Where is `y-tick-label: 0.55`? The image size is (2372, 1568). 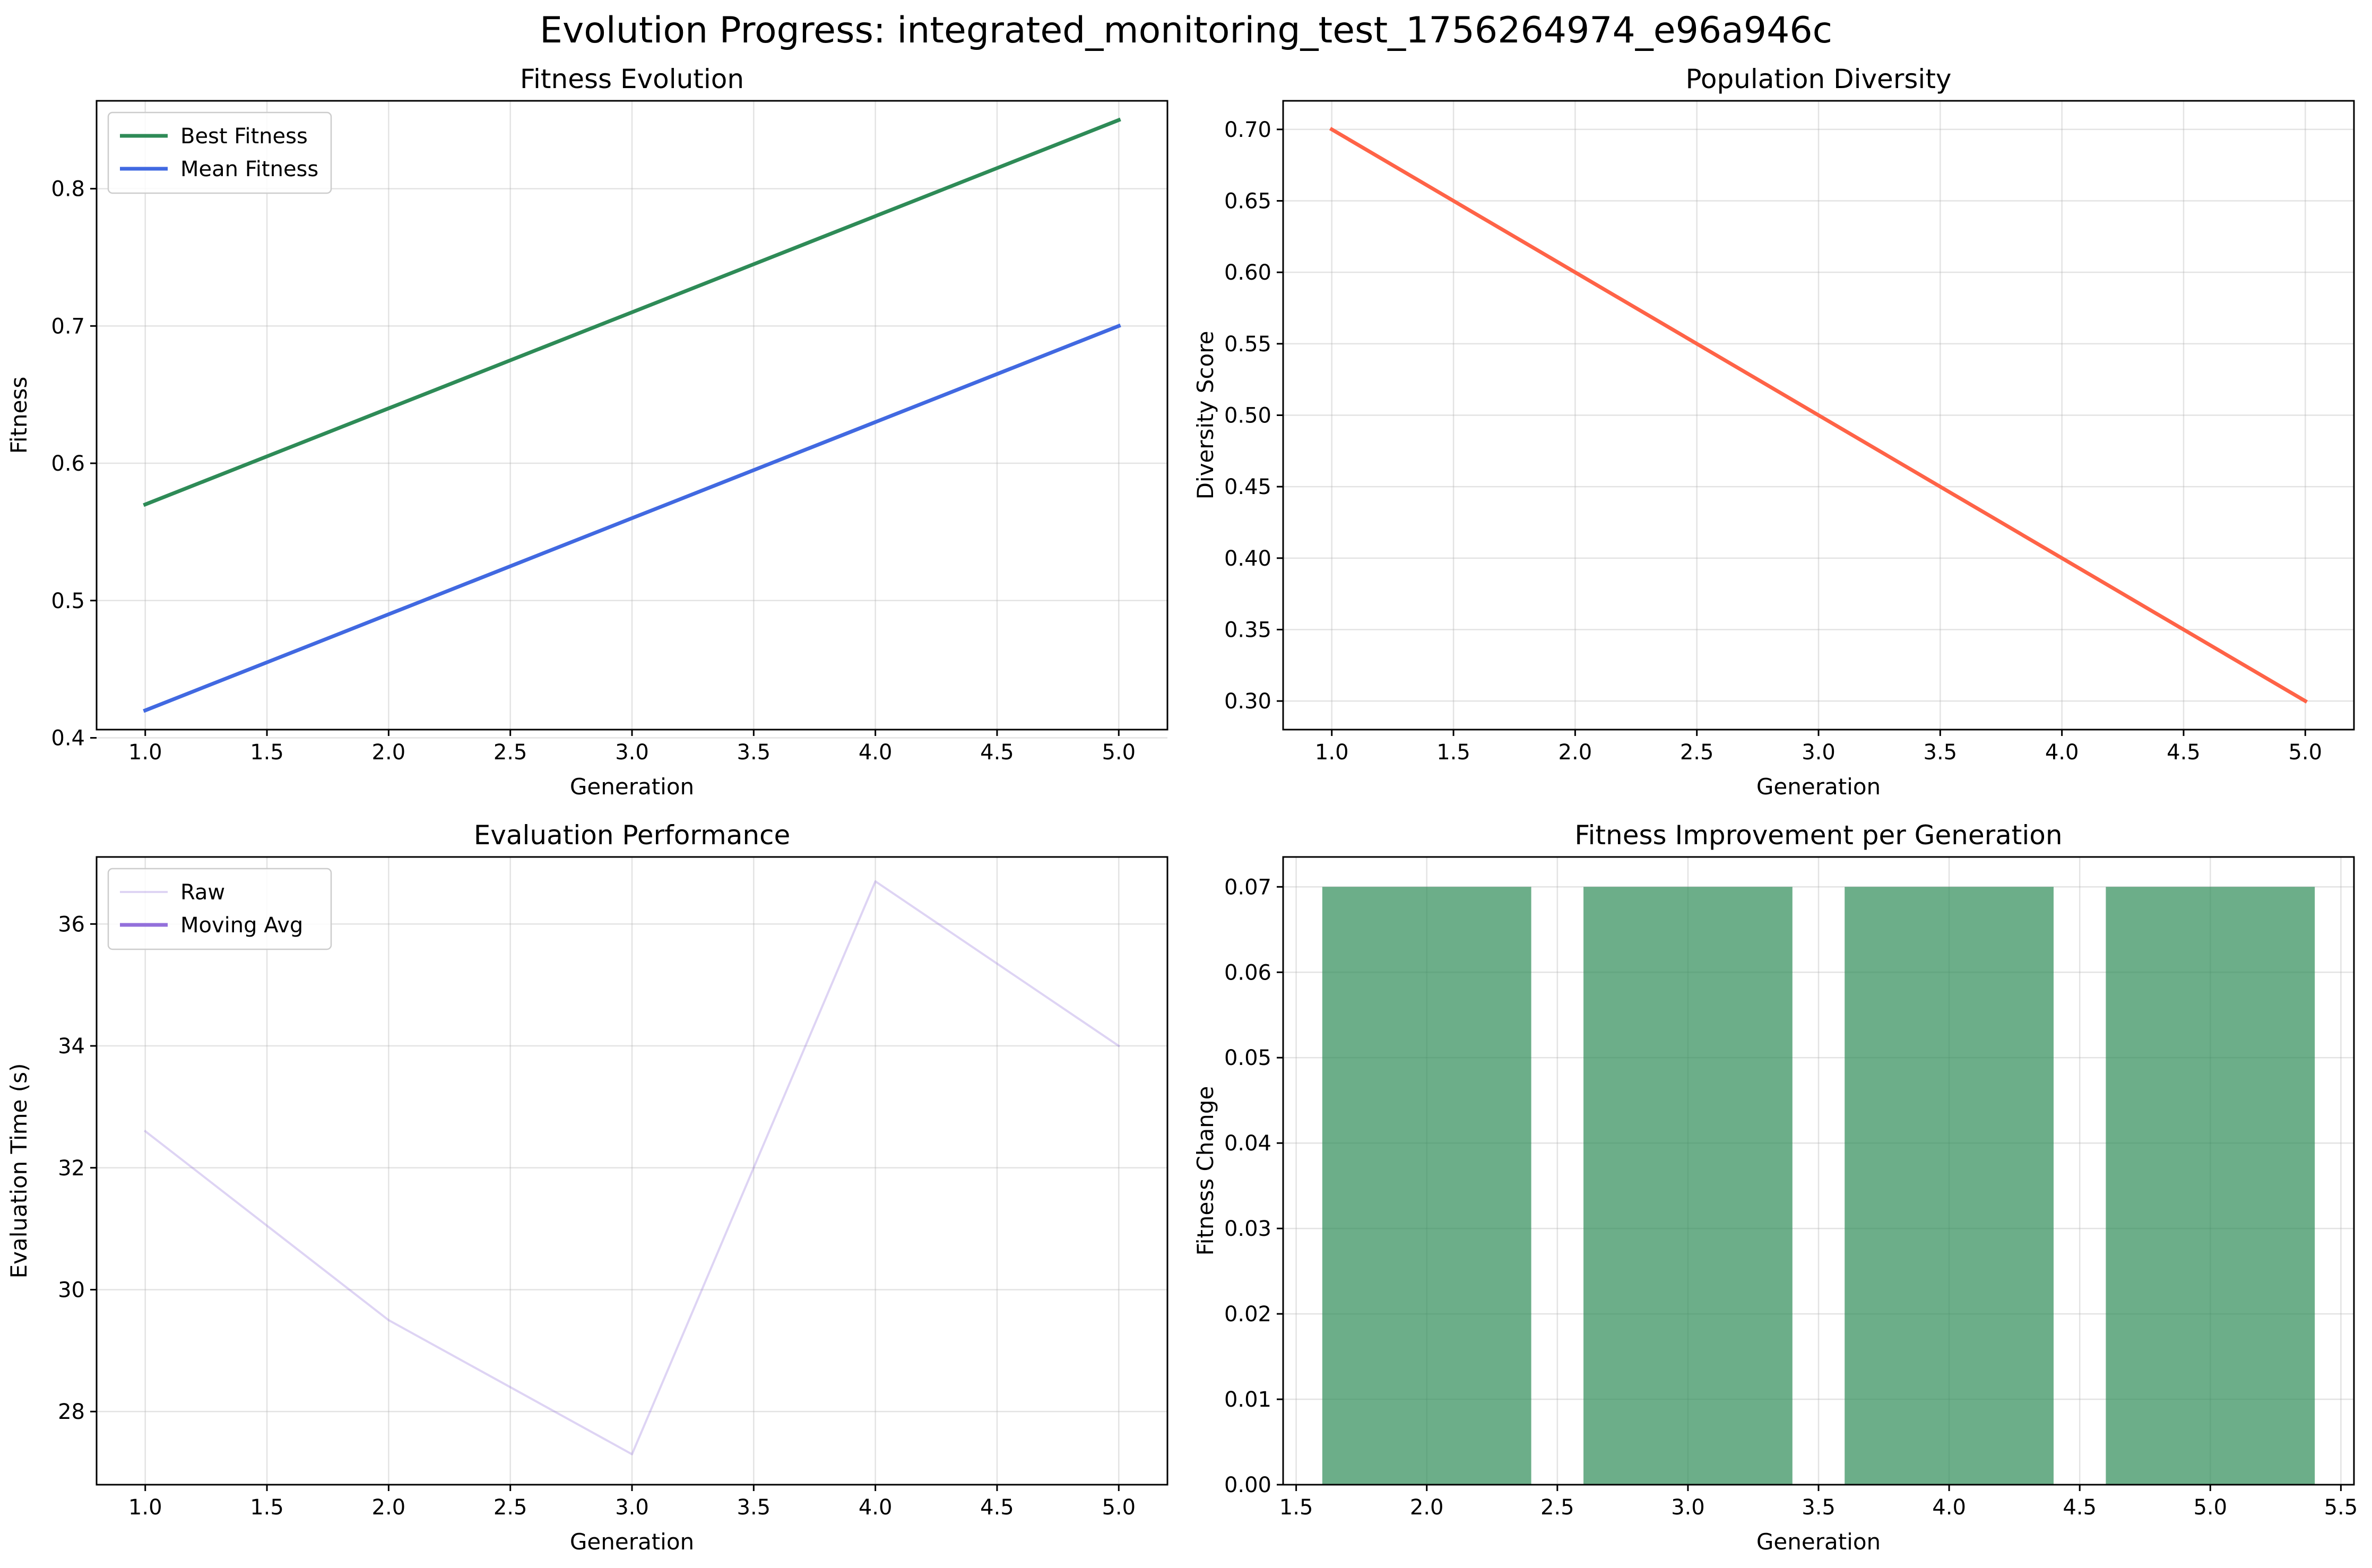
y-tick-label: 0.55 is located at coordinates (1247, 344).